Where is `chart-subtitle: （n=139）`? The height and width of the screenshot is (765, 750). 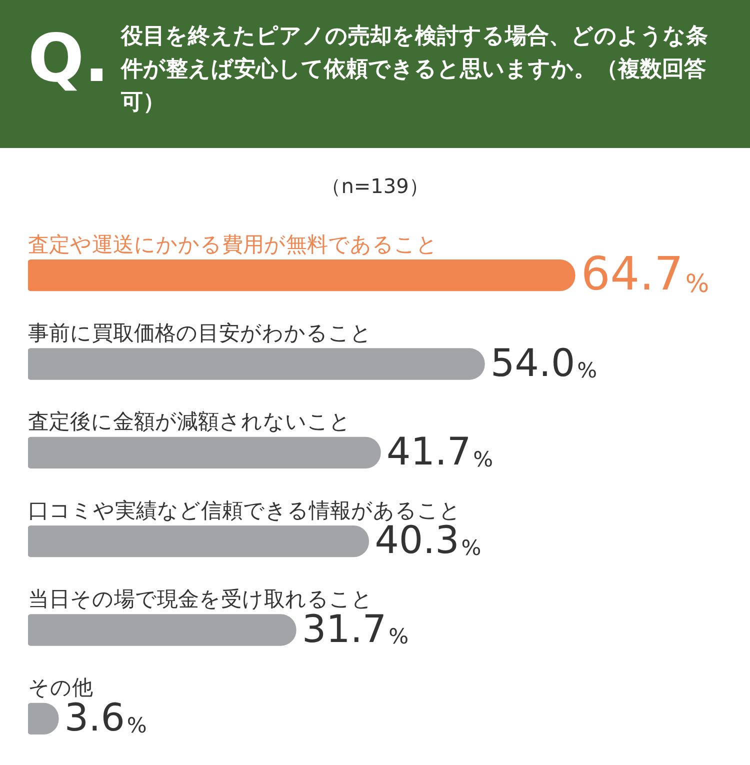
chart-subtitle: （n=139） is located at coordinates (375, 186).